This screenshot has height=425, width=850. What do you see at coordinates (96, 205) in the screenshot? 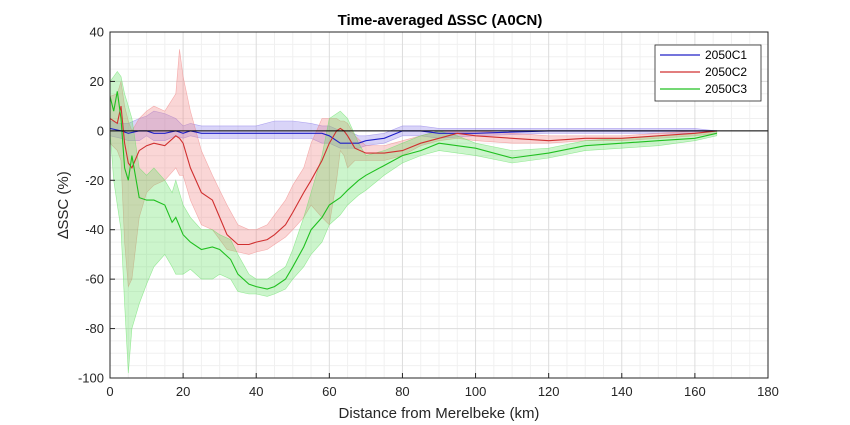
I see `y-axis-ticks: 40 20 0 -20 -40 -60 -80 -100` at bounding box center [96, 205].